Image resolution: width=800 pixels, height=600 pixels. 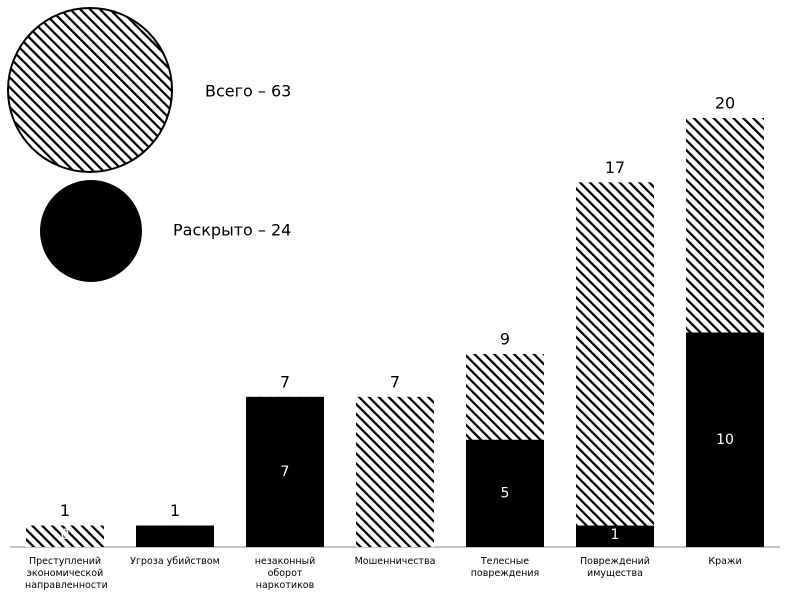 What do you see at coordinates (505, 567) in the screenshot?
I see `x-tick-label: Телесные повреждения` at bounding box center [505, 567].